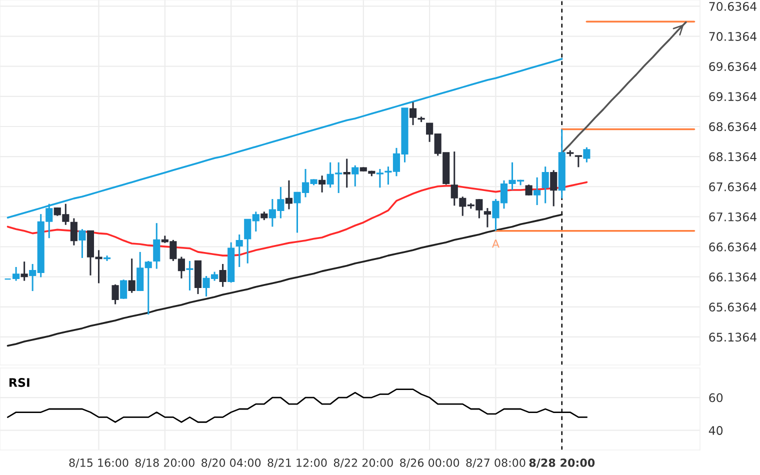 The image size is (760, 475). What do you see at coordinates (732, 247) in the screenshot?
I see `y-tick-label: 66.6364` at bounding box center [732, 247].